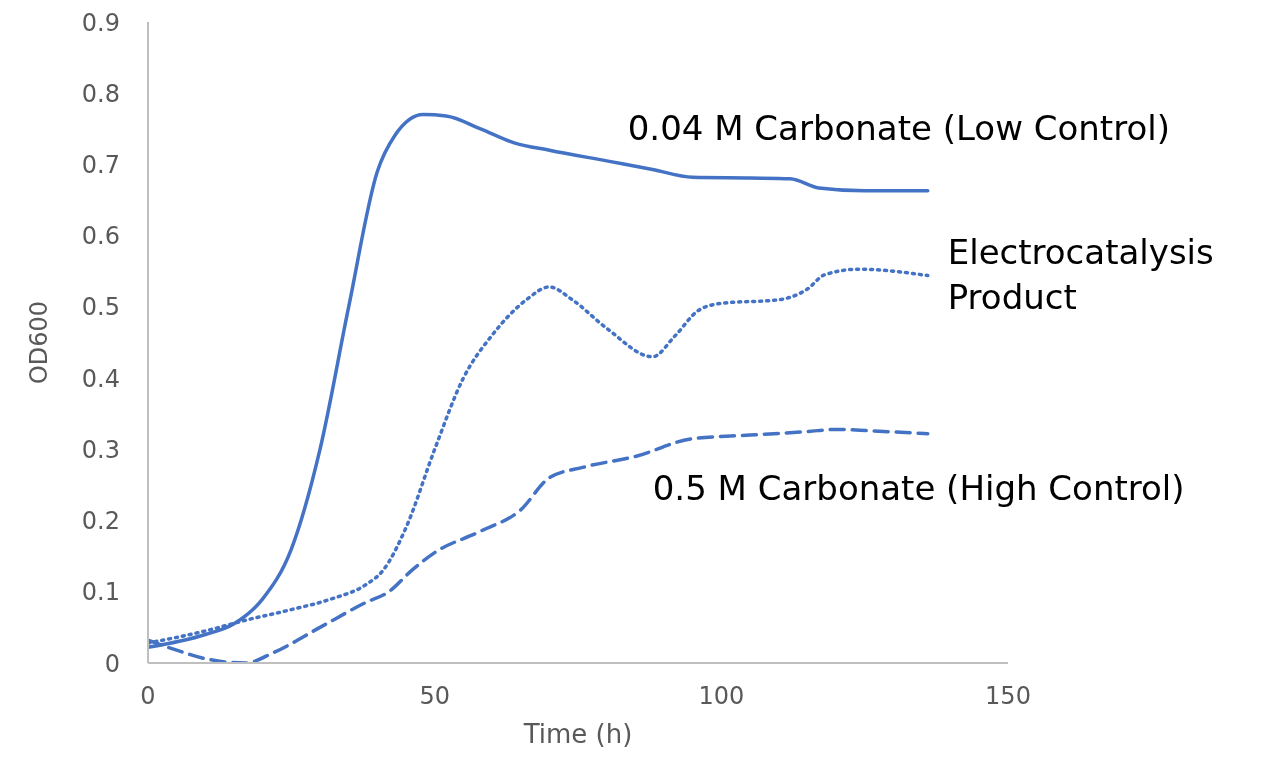 The image size is (1267, 783). What do you see at coordinates (1008, 696) in the screenshot?
I see `x-tick-label: 150` at bounding box center [1008, 696].